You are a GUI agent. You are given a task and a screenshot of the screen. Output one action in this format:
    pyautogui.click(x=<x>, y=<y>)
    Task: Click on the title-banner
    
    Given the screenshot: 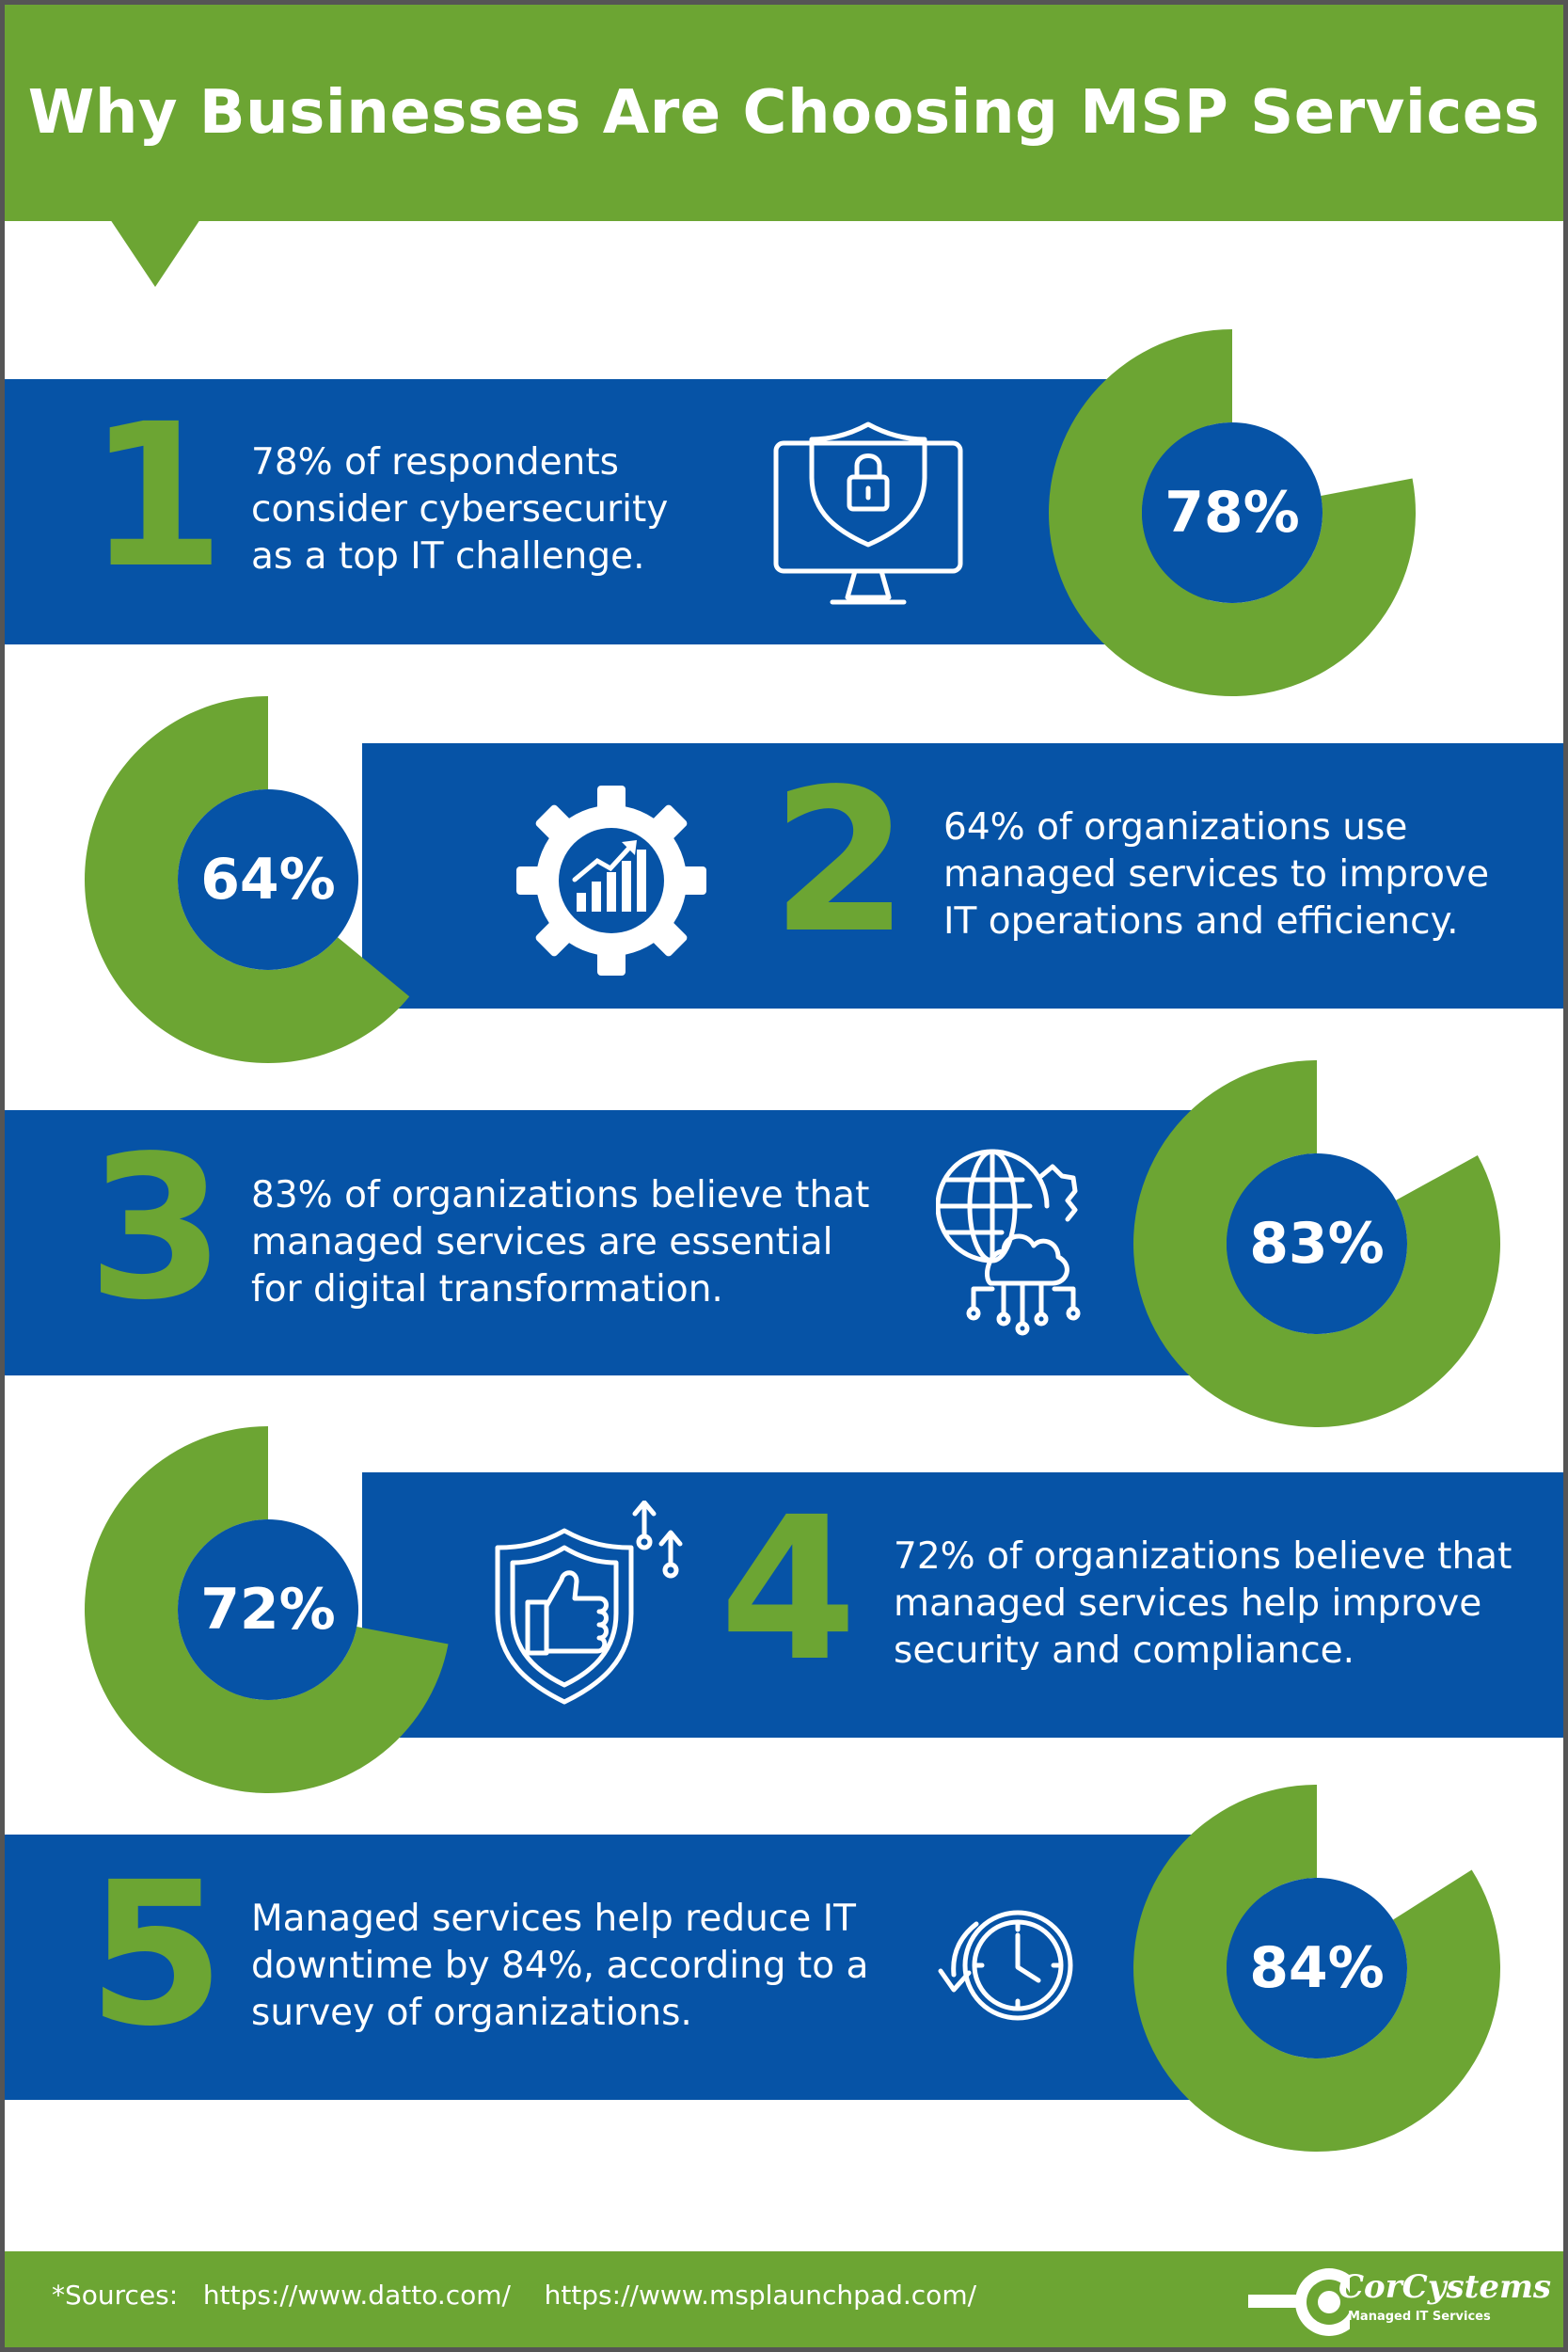 What is the action you would take?
    pyautogui.click(x=784, y=113)
    